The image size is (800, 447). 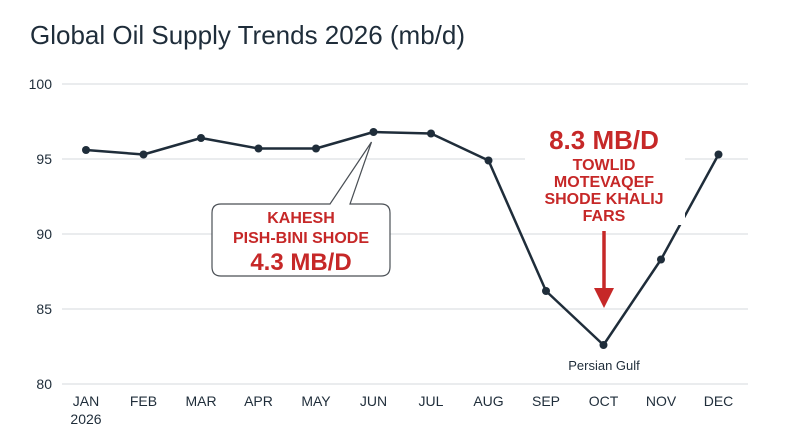 What do you see at coordinates (44, 234) in the screenshot?
I see `y-tick-label: 90` at bounding box center [44, 234].